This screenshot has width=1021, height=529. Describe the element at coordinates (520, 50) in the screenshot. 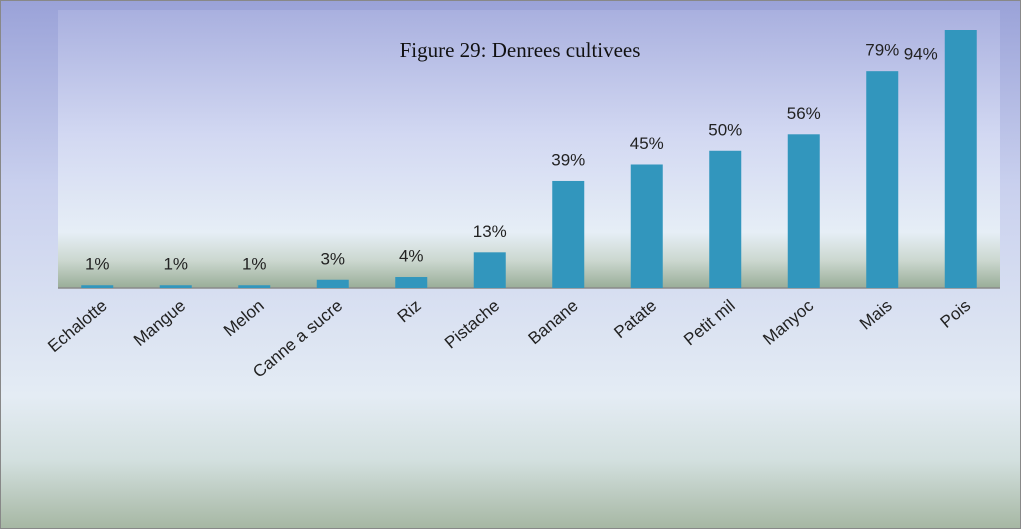

I see `chart-title: Figure 29: Denrees cultivees` at that location.